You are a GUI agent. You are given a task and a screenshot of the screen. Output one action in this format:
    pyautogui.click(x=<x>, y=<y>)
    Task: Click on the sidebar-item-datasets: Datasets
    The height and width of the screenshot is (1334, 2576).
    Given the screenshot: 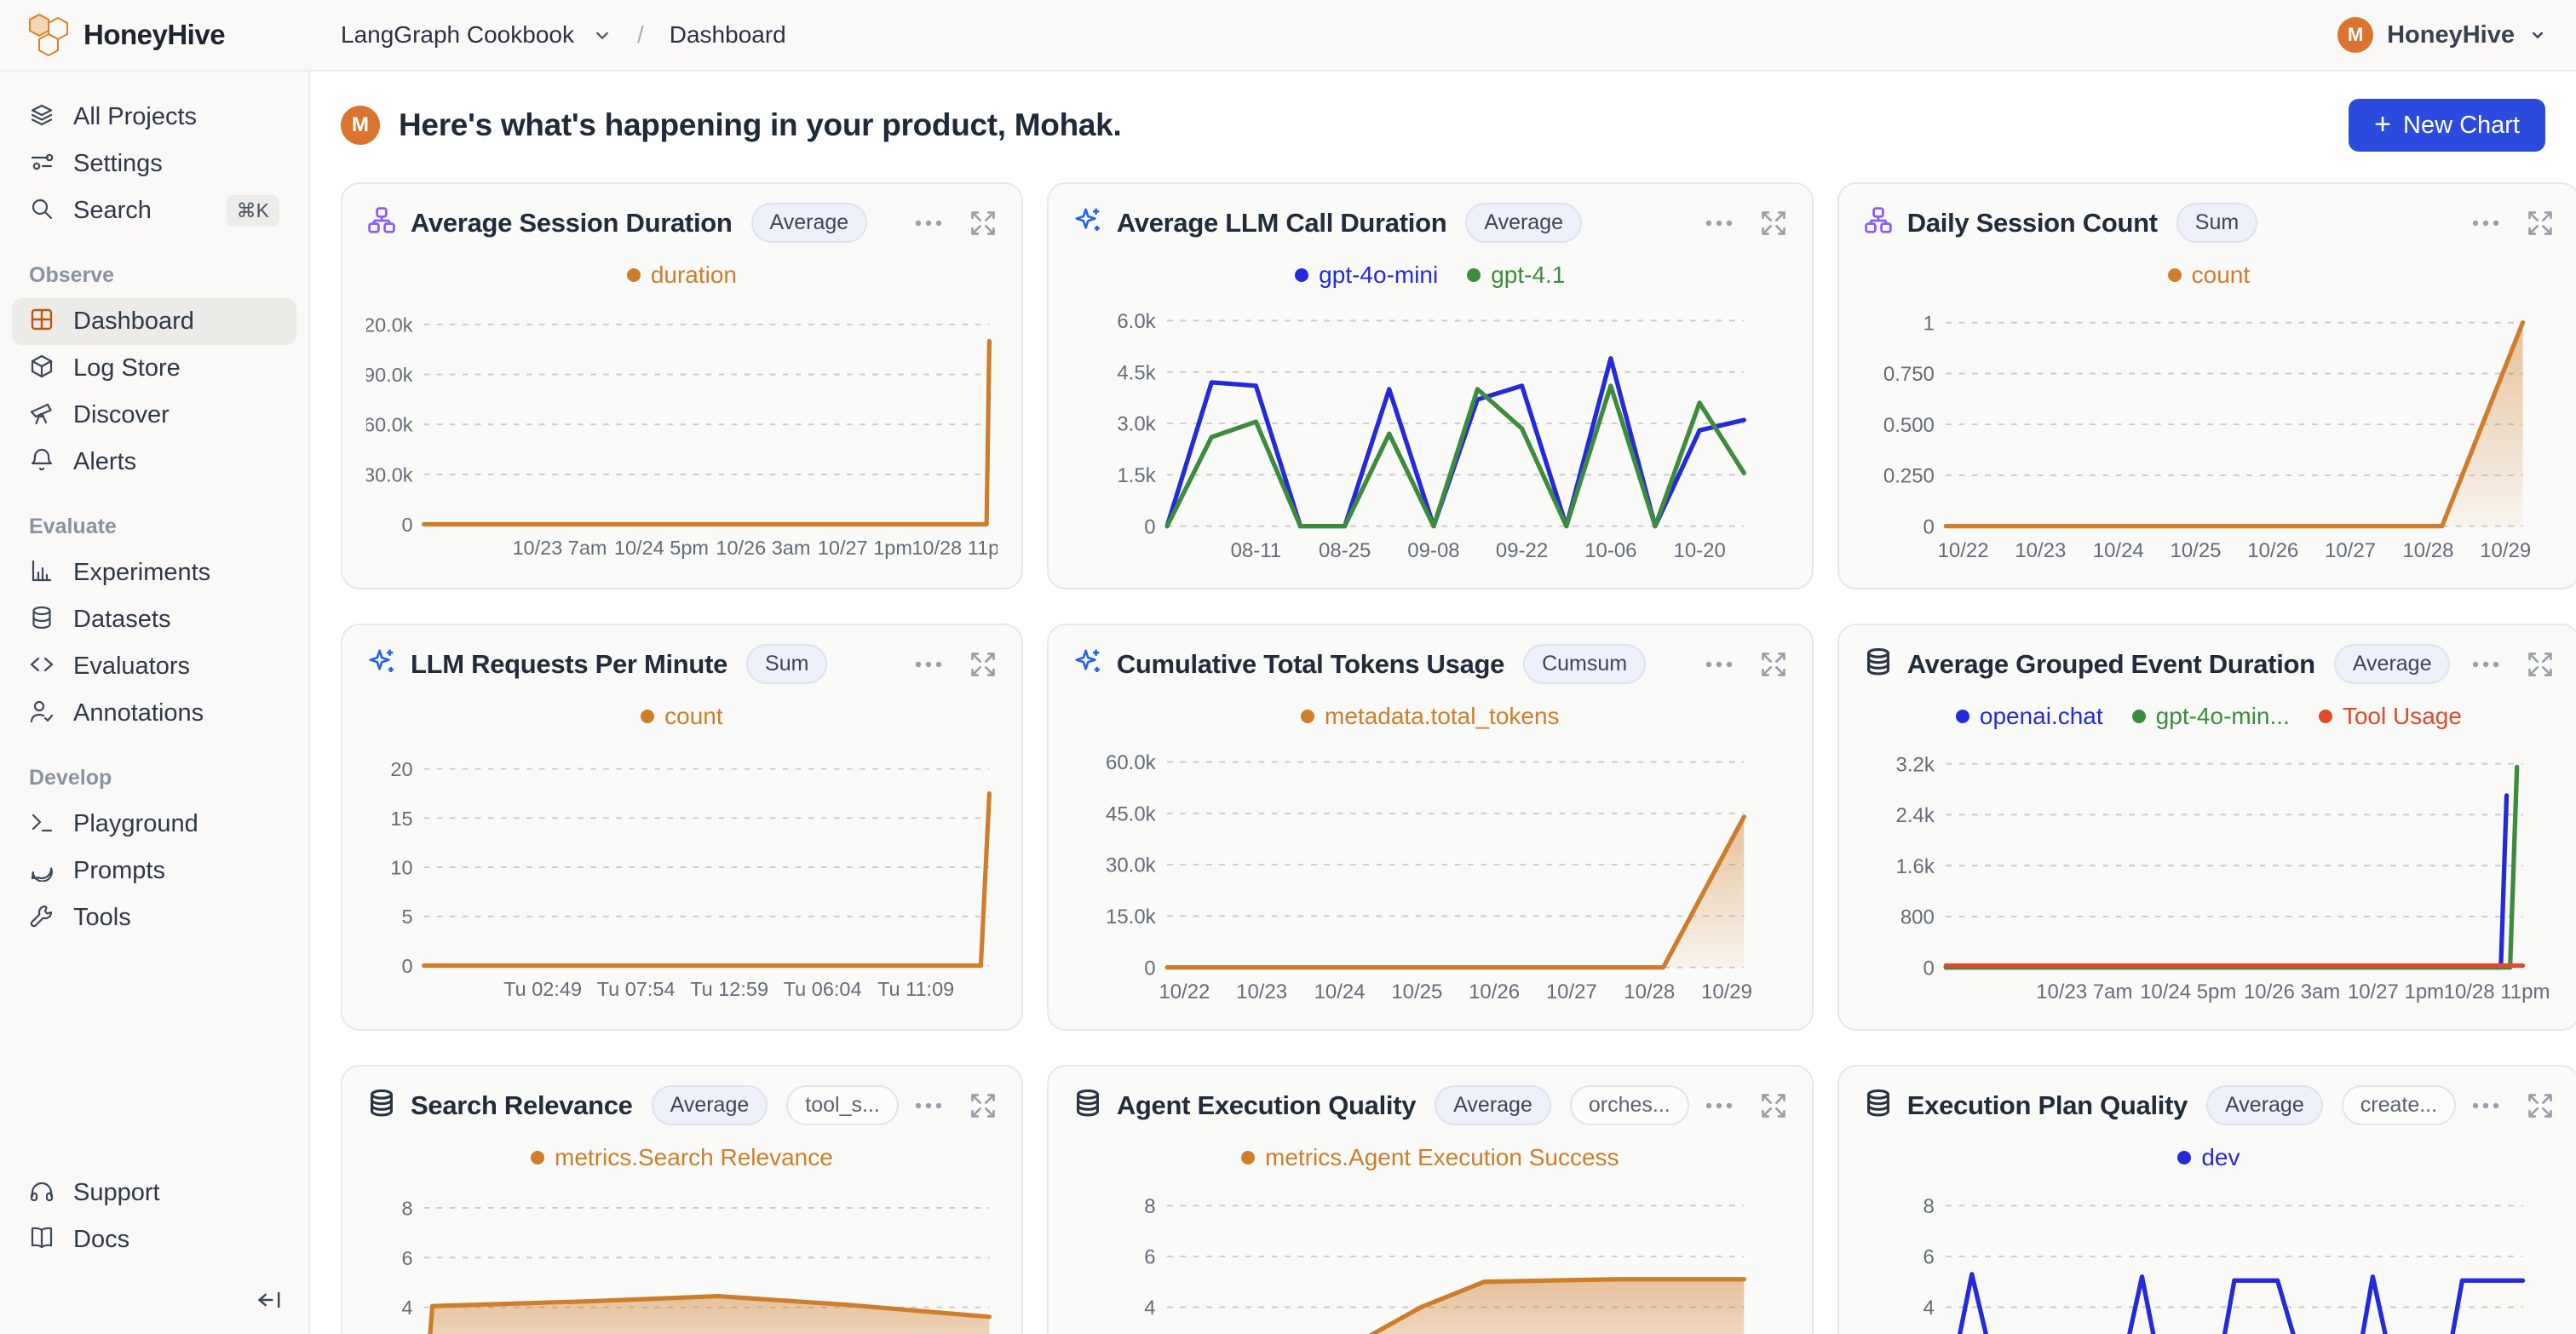 What is the action you would take?
    pyautogui.click(x=154, y=619)
    